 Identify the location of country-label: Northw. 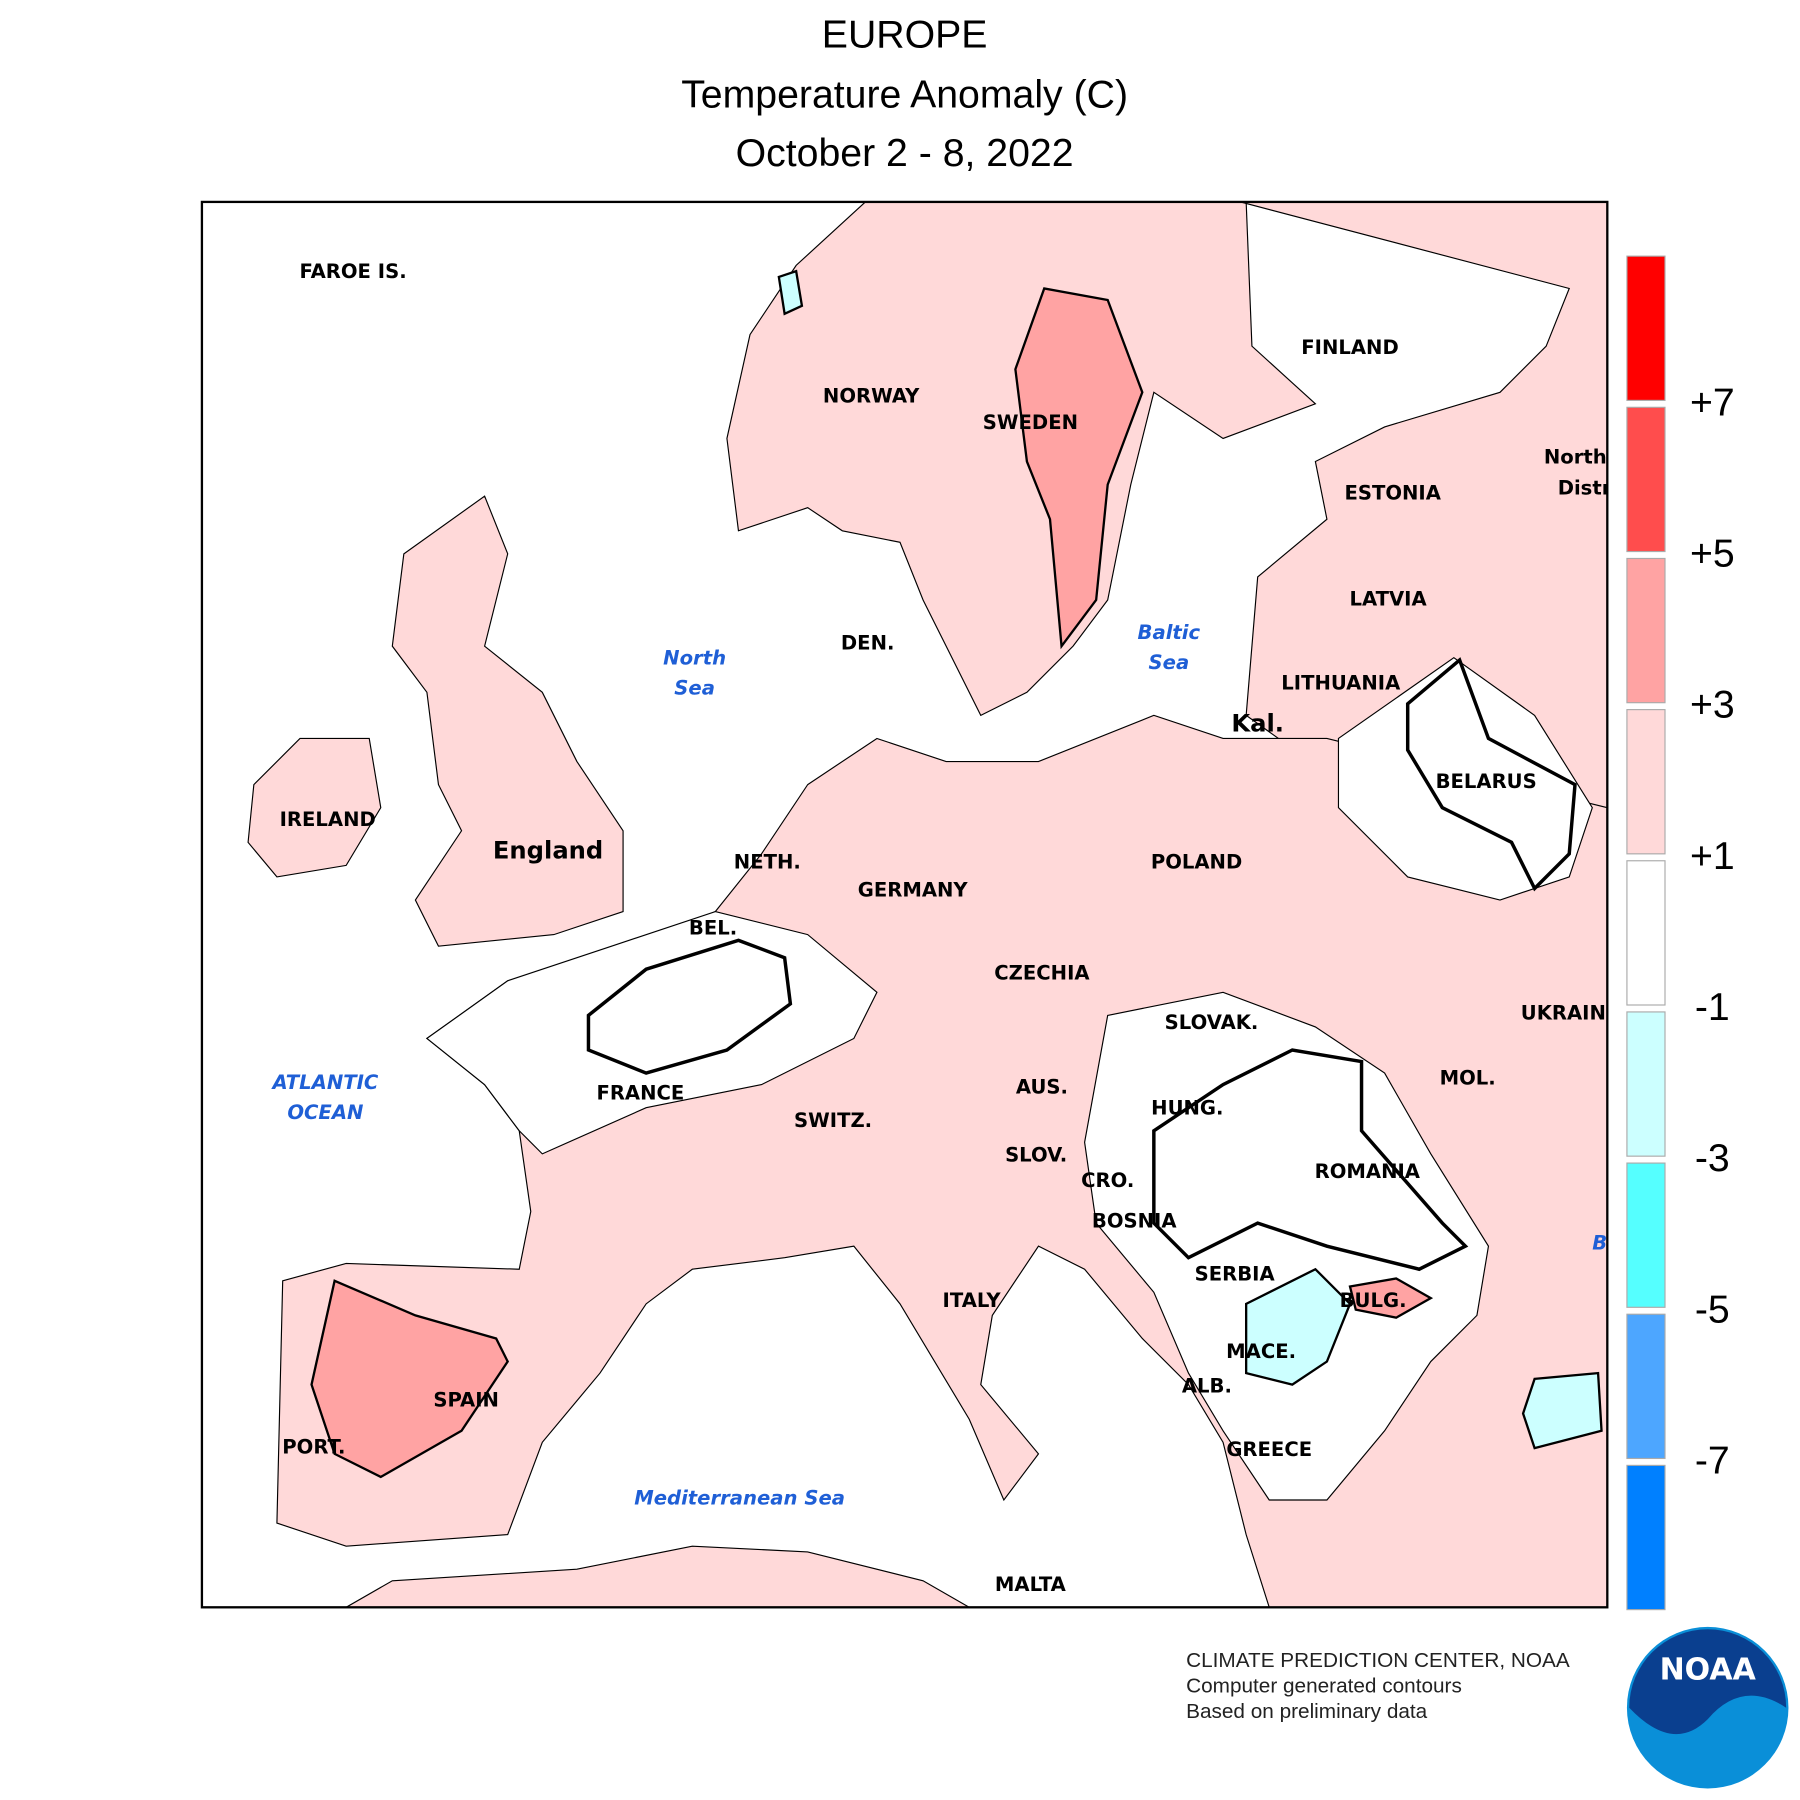
(1584, 457).